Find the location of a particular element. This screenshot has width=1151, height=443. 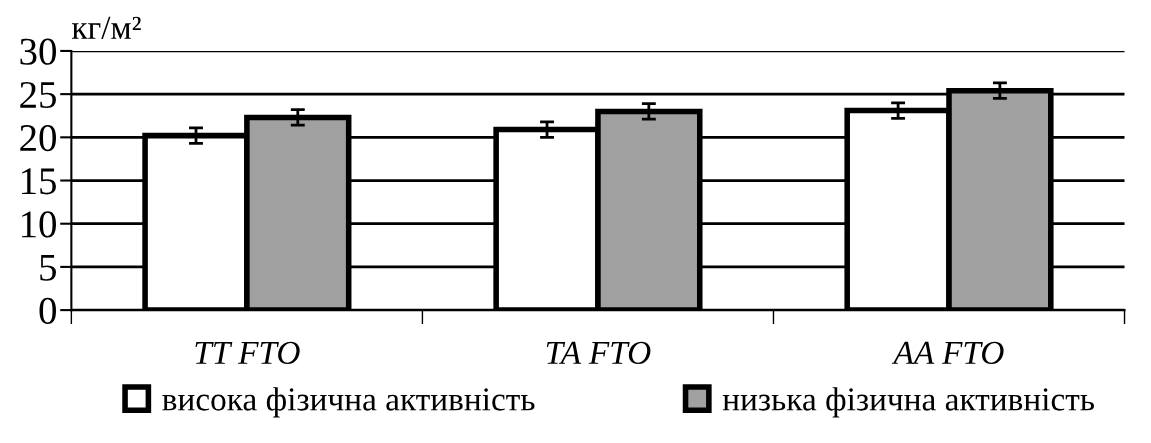

legend-label: низька фізична активність is located at coordinates (908, 402).